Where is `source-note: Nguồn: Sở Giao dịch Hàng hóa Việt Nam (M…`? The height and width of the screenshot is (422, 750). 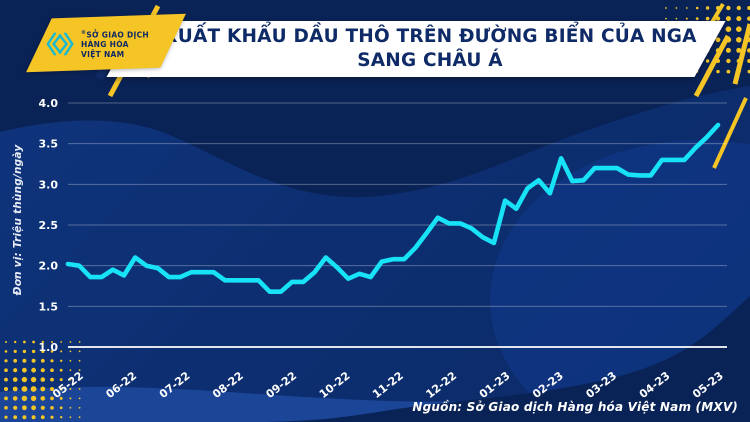
source-note: Nguồn: Sở Giao dịch Hàng hóa Việt Nam (M… is located at coordinates (575, 407).